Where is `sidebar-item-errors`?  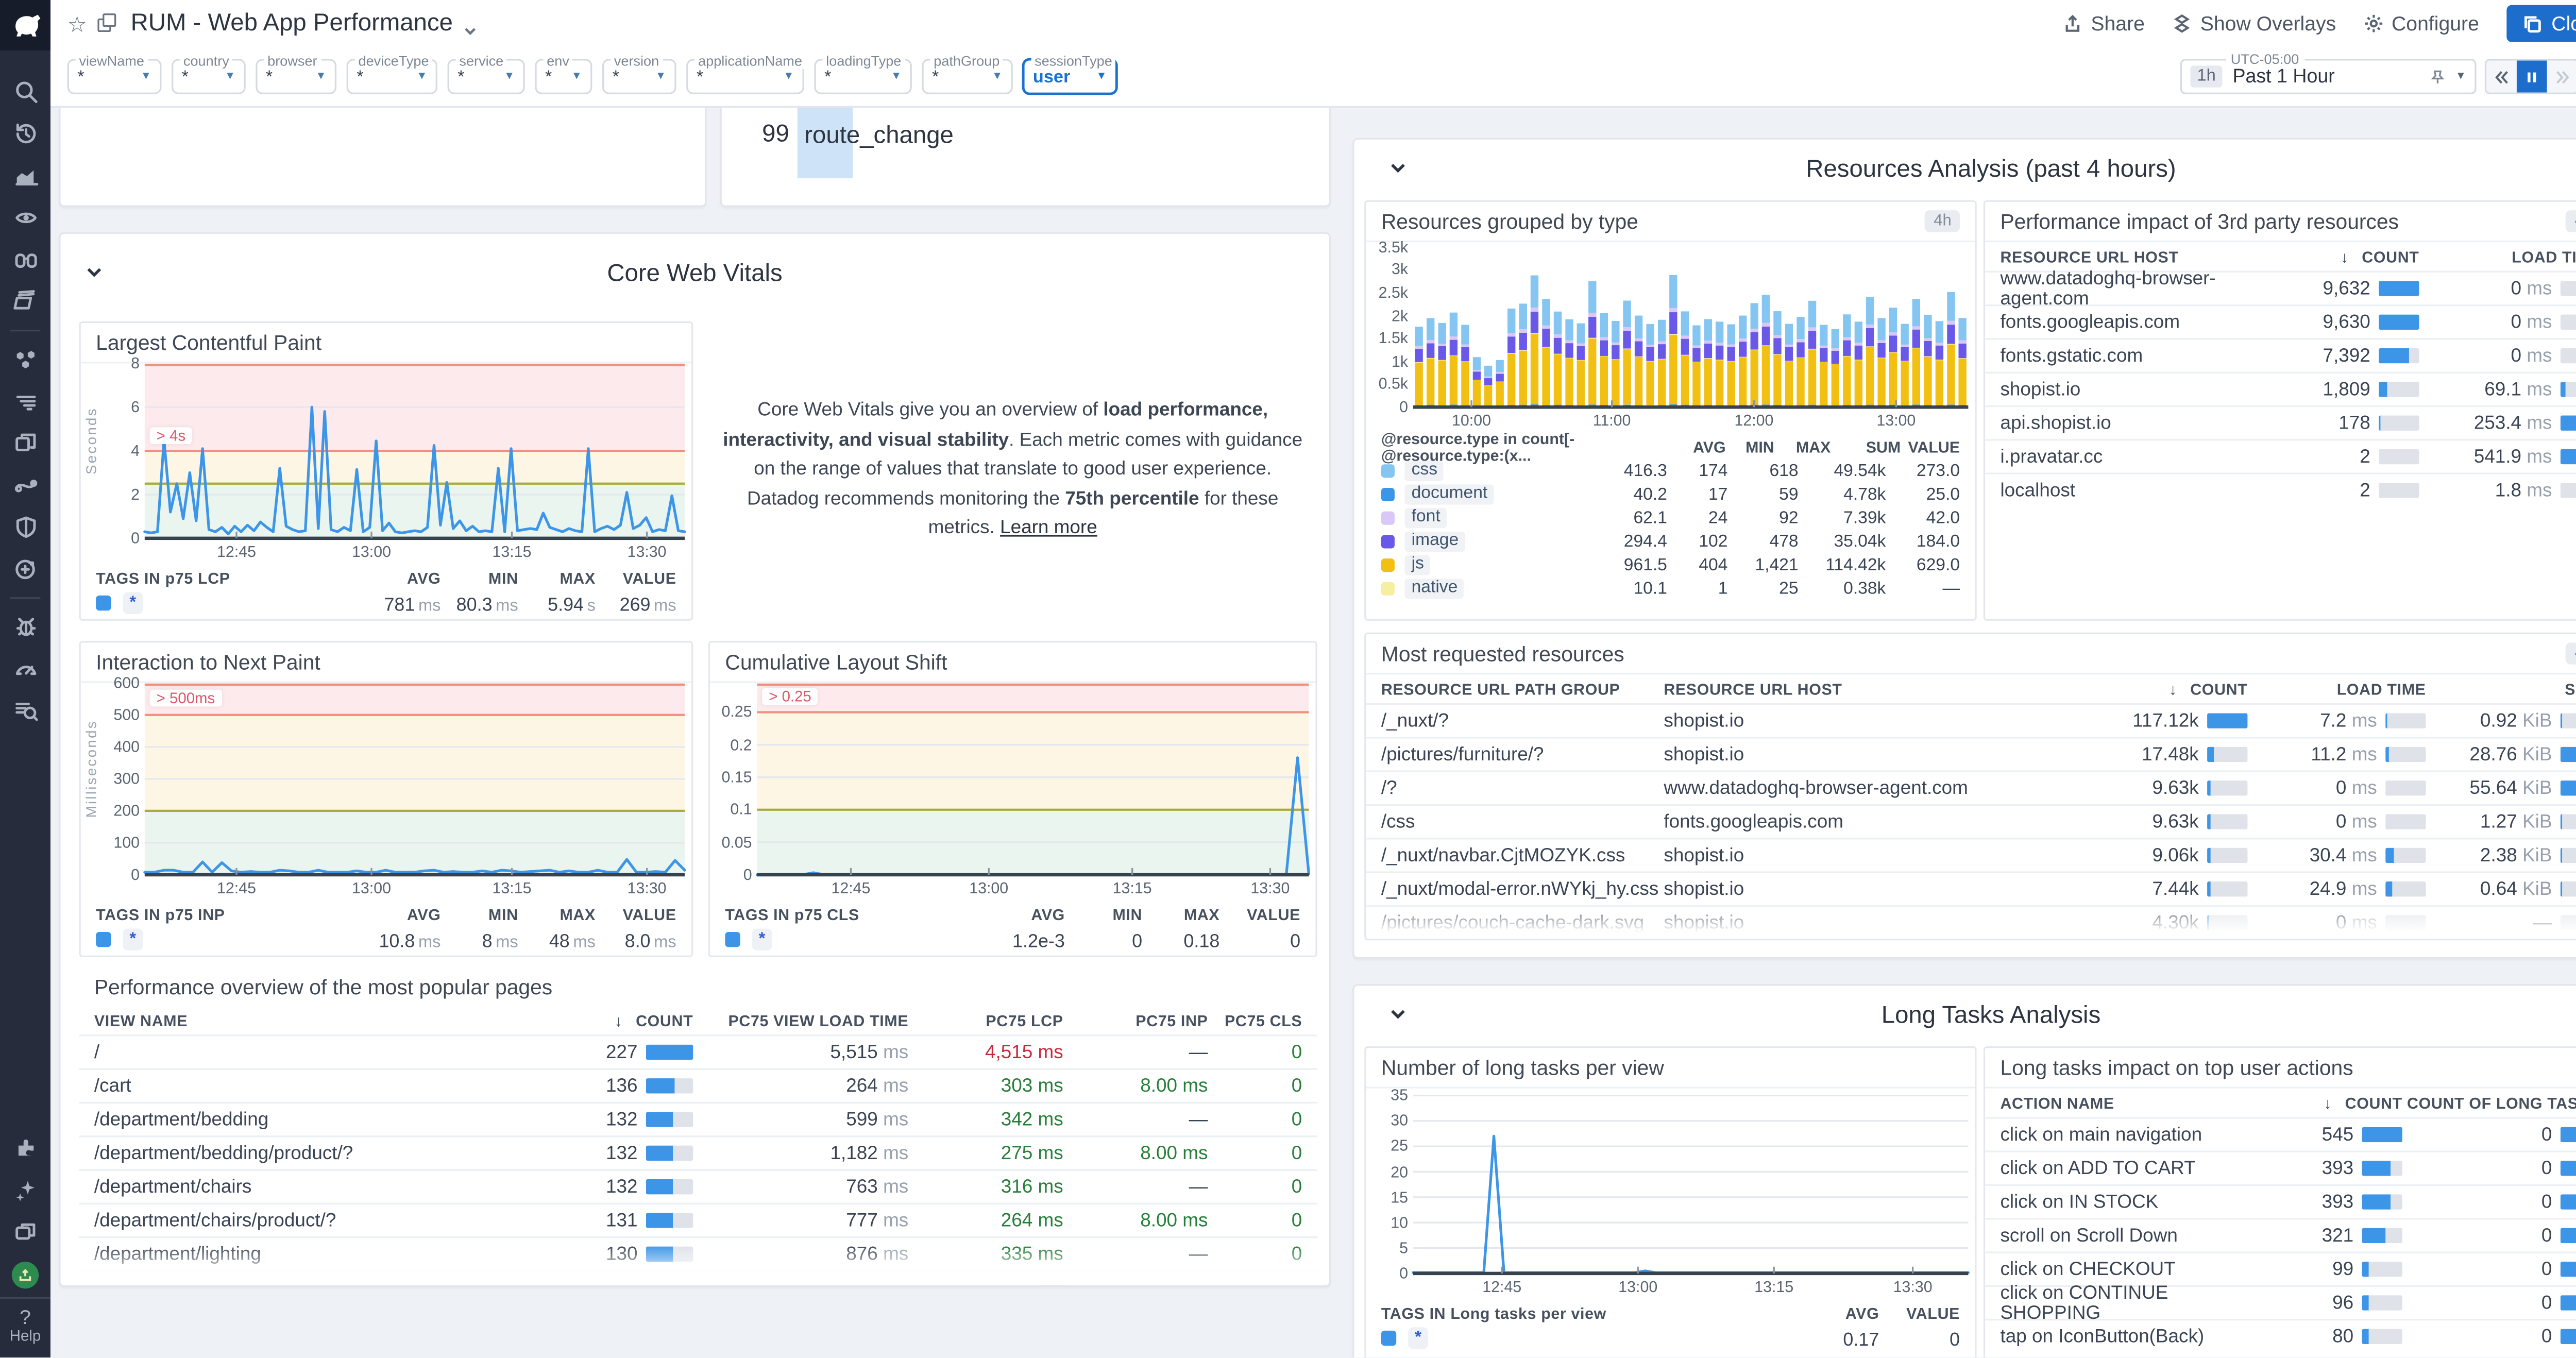 sidebar-item-errors is located at coordinates (25, 627).